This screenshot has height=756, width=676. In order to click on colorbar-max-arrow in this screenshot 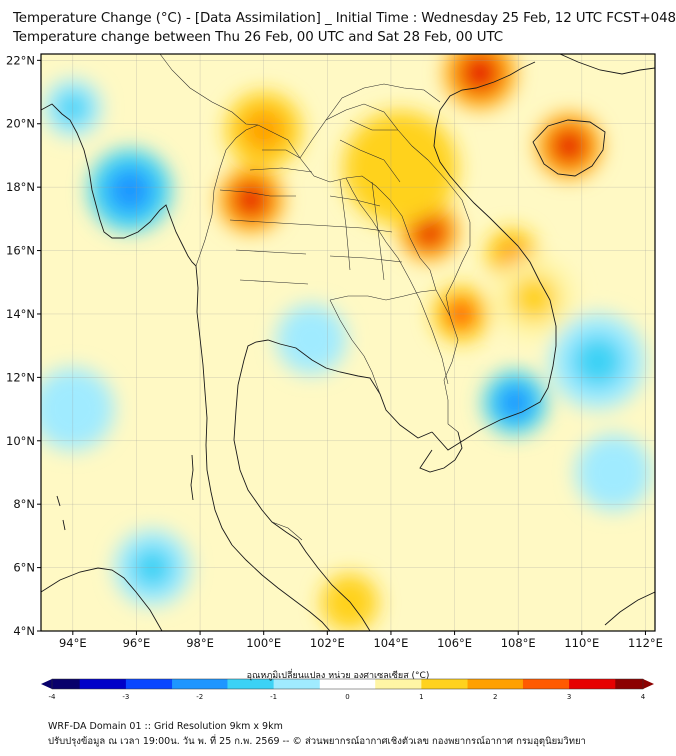, I will do `click(648, 684)`.